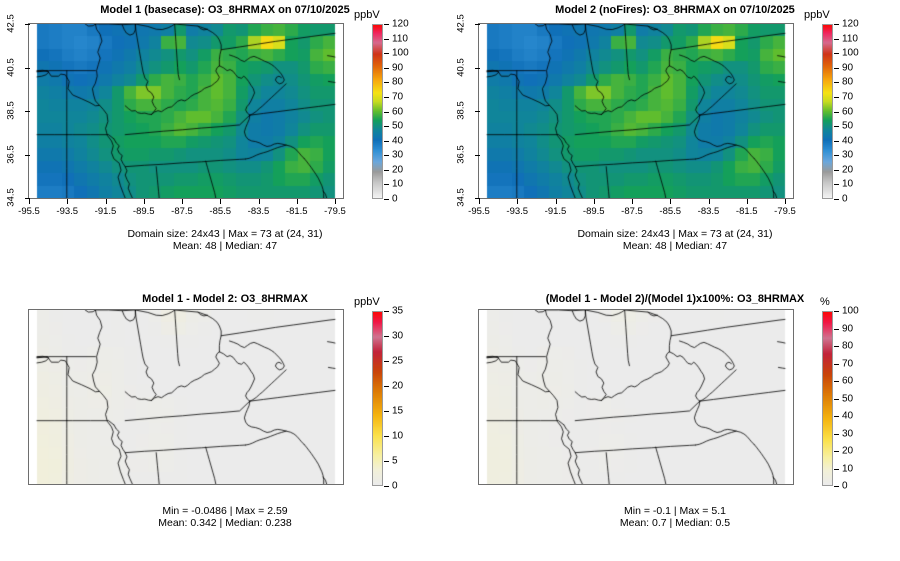 The width and height of the screenshot is (900, 561). Describe the element at coordinates (143, 211) in the screenshot. I see `x-tick-label: -89.5` at that location.